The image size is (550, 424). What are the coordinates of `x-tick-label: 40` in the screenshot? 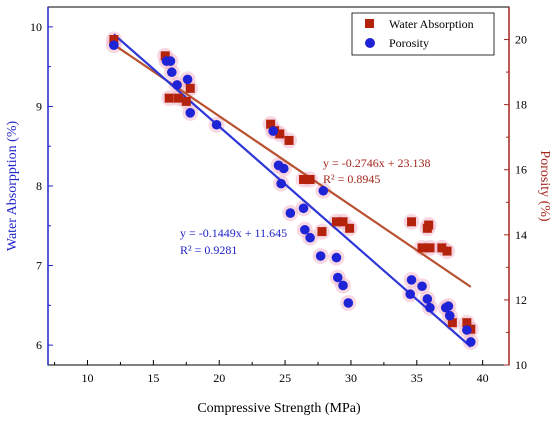 It's located at (483, 378).